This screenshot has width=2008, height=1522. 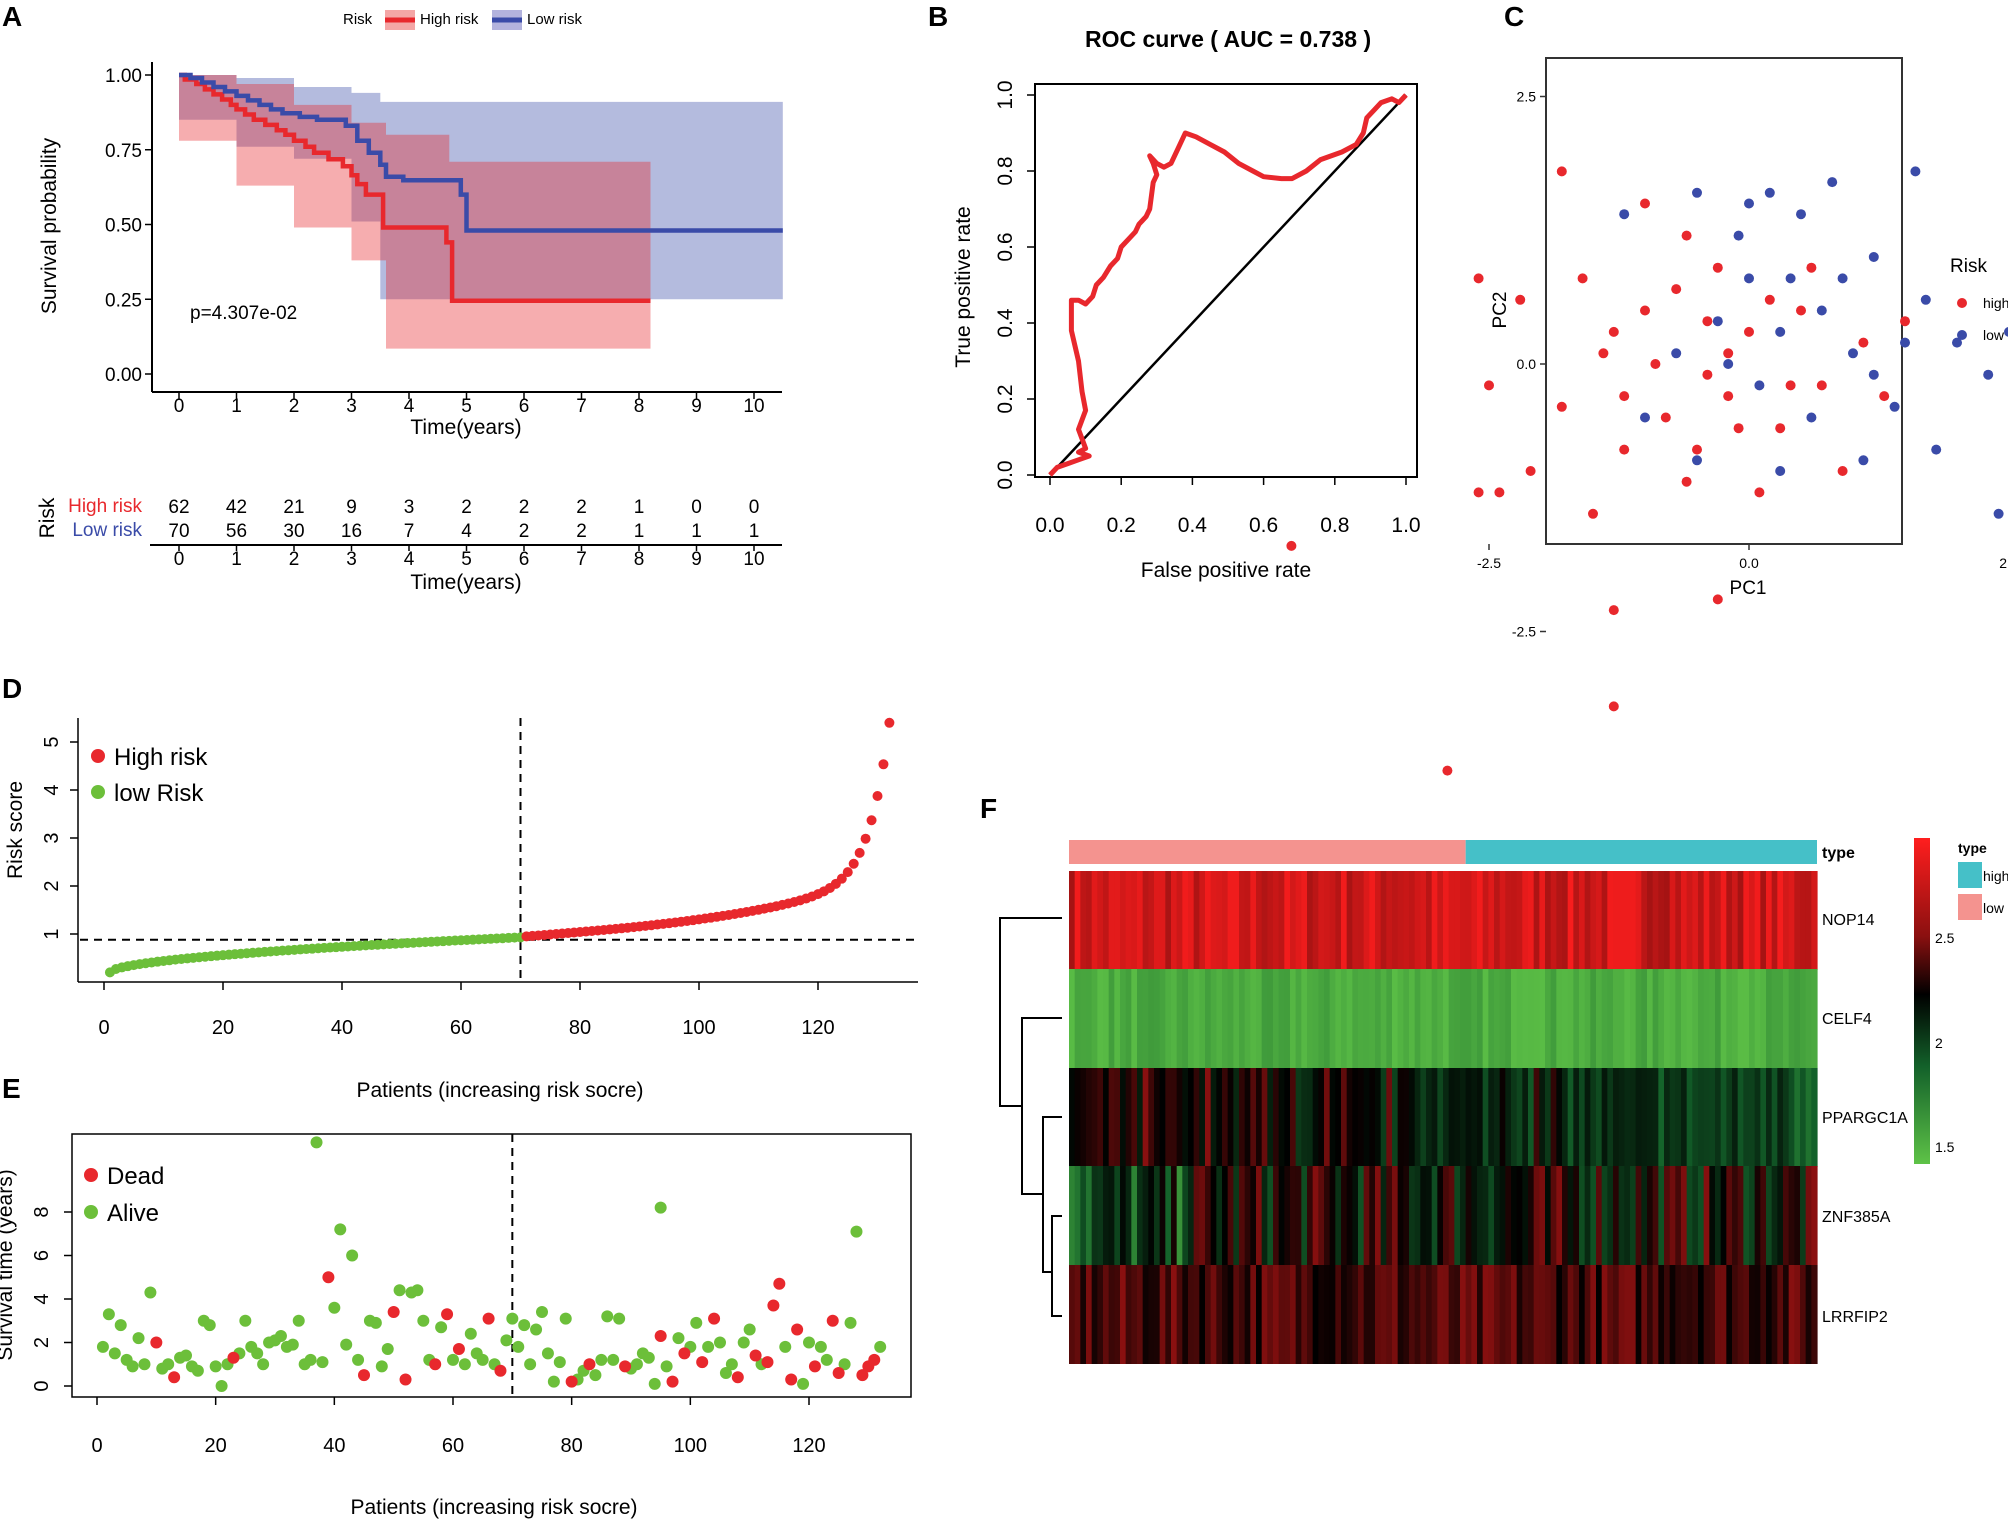 What do you see at coordinates (98, 792) in the screenshot?
I see `risk-legend-dot-low` at bounding box center [98, 792].